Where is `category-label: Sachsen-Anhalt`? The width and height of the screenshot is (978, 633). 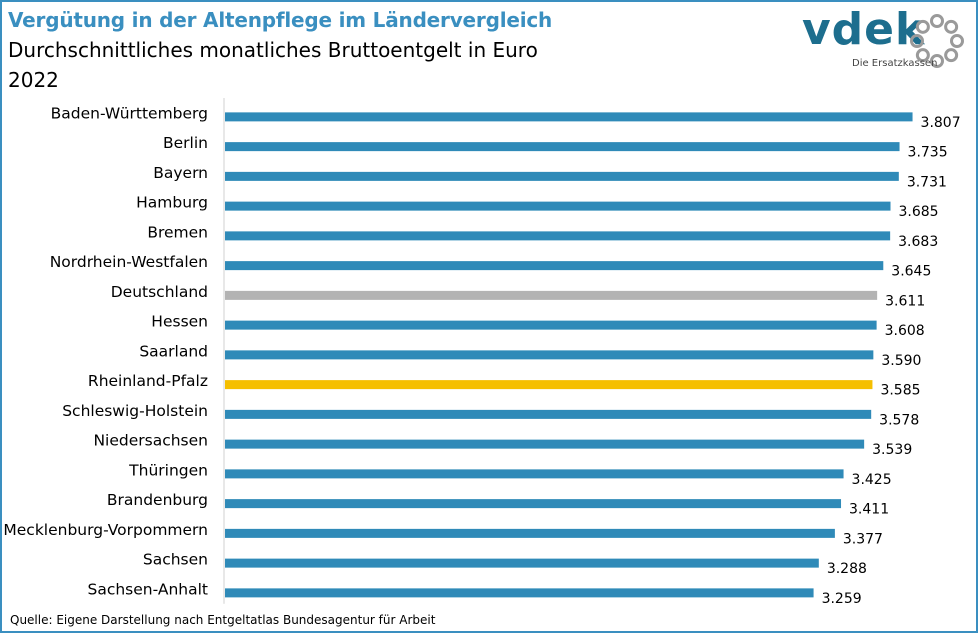 category-label: Sachsen-Anhalt is located at coordinates (147, 589).